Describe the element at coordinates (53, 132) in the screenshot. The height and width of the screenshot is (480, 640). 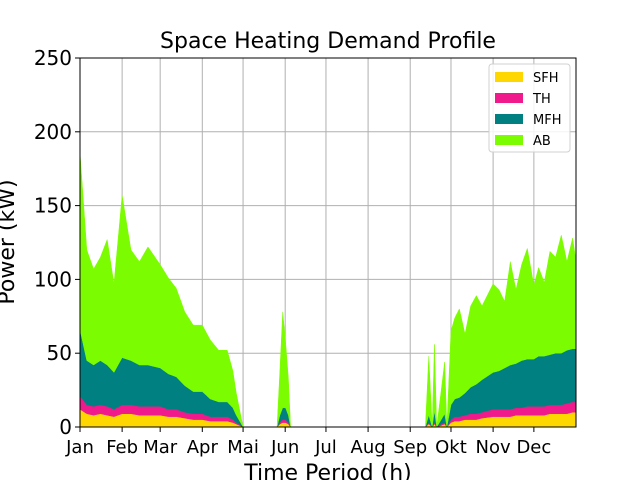
I see `y-tick-label: 200` at that location.